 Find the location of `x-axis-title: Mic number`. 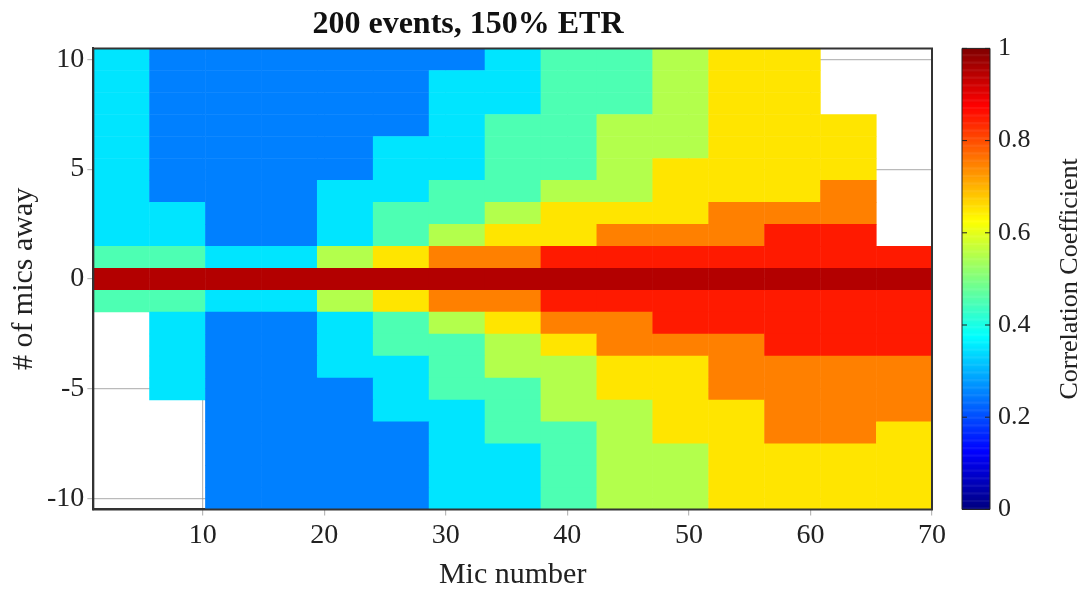

x-axis-title: Mic number is located at coordinates (512, 572).